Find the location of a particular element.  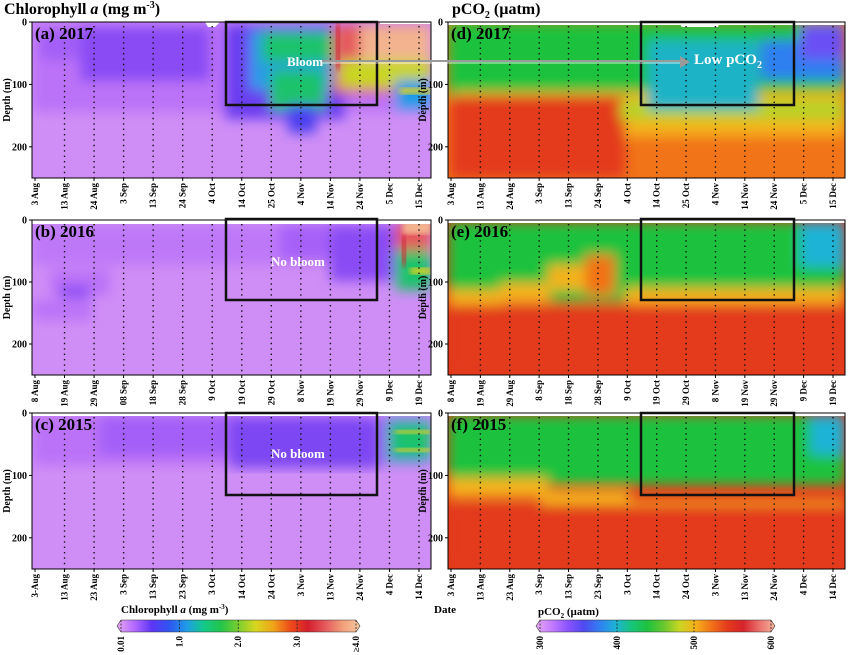

x-tick-label: 29 Oct is located at coordinates (686, 392).